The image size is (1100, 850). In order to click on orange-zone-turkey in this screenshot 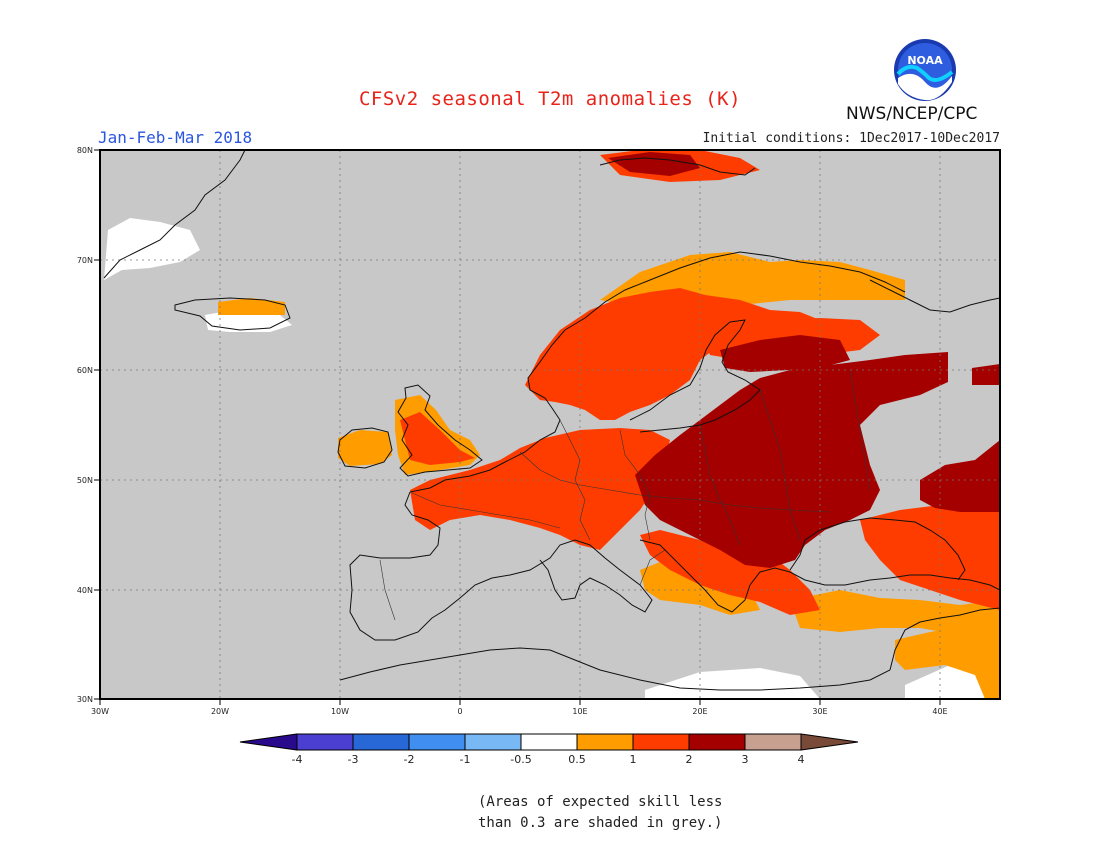, I will do `click(895, 615)`.